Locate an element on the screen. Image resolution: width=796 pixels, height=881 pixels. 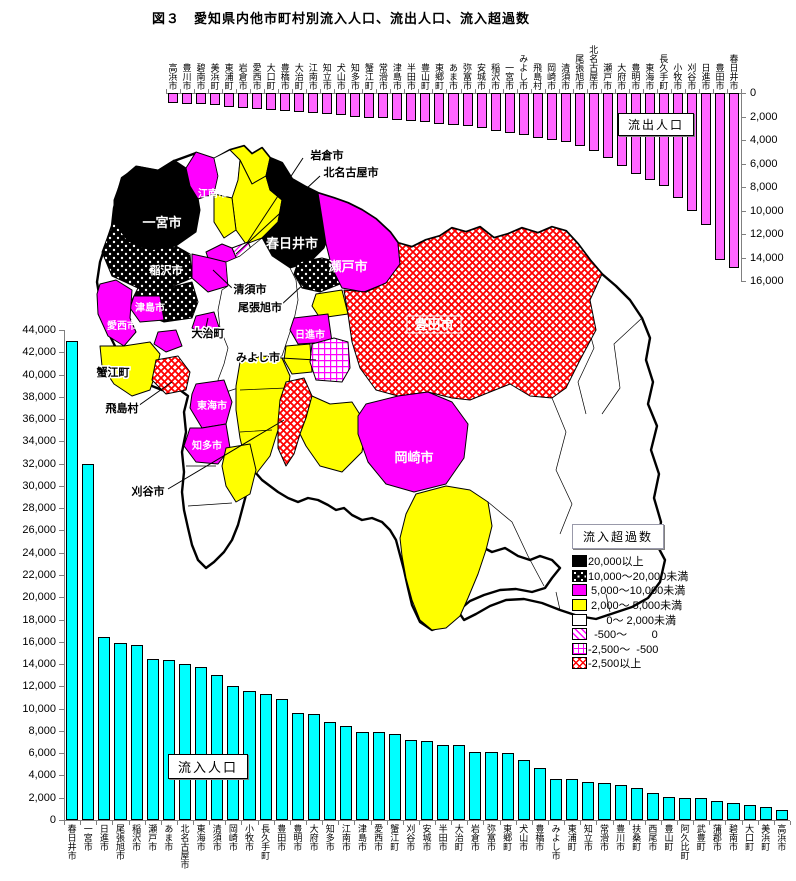
map-label-kariya: 刈谷市 is located at coordinates (148, 491).